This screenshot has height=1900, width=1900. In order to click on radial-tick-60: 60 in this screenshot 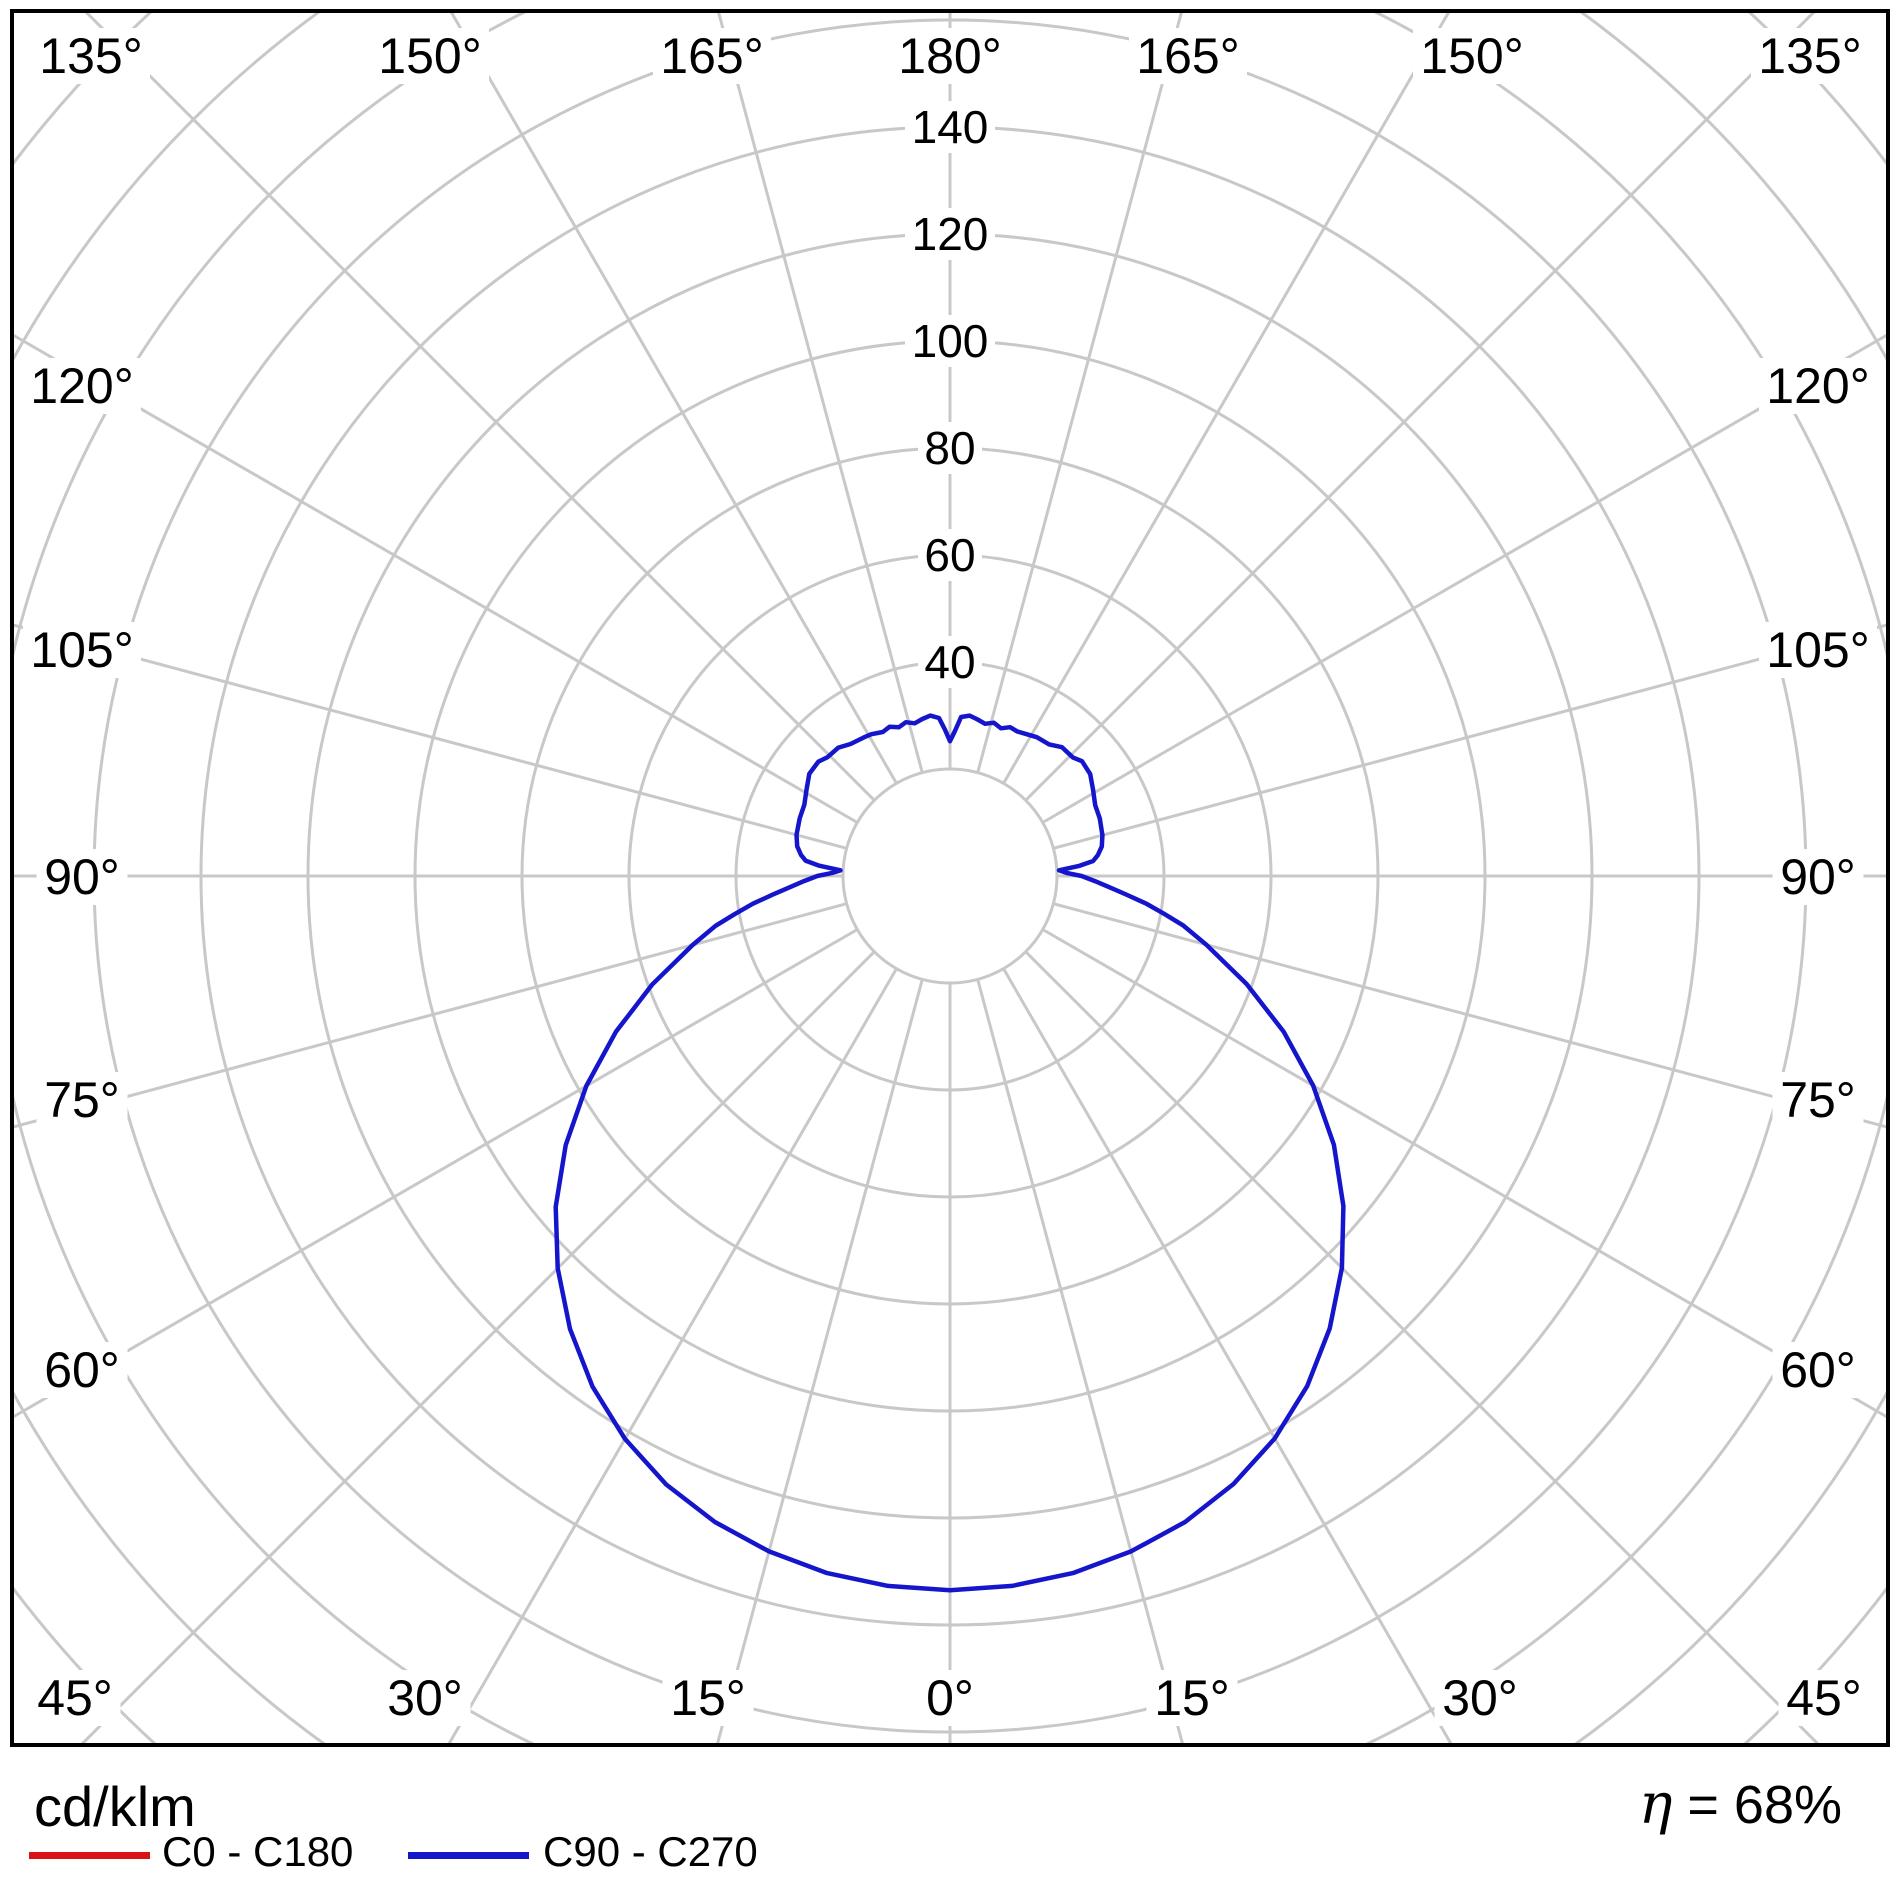, I will do `click(949, 555)`.